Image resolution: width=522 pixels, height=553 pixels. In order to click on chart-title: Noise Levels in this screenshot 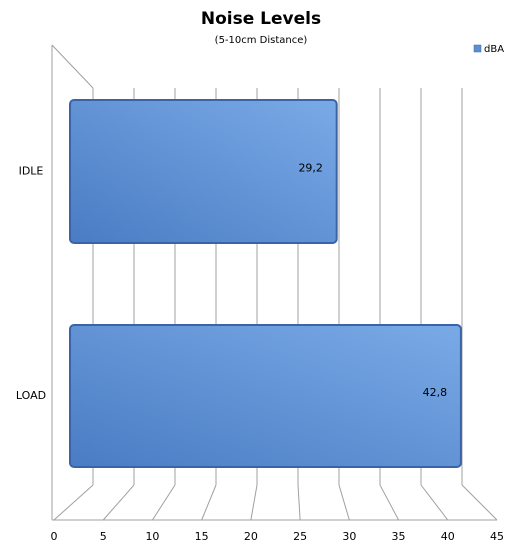, I will do `click(261, 19)`.